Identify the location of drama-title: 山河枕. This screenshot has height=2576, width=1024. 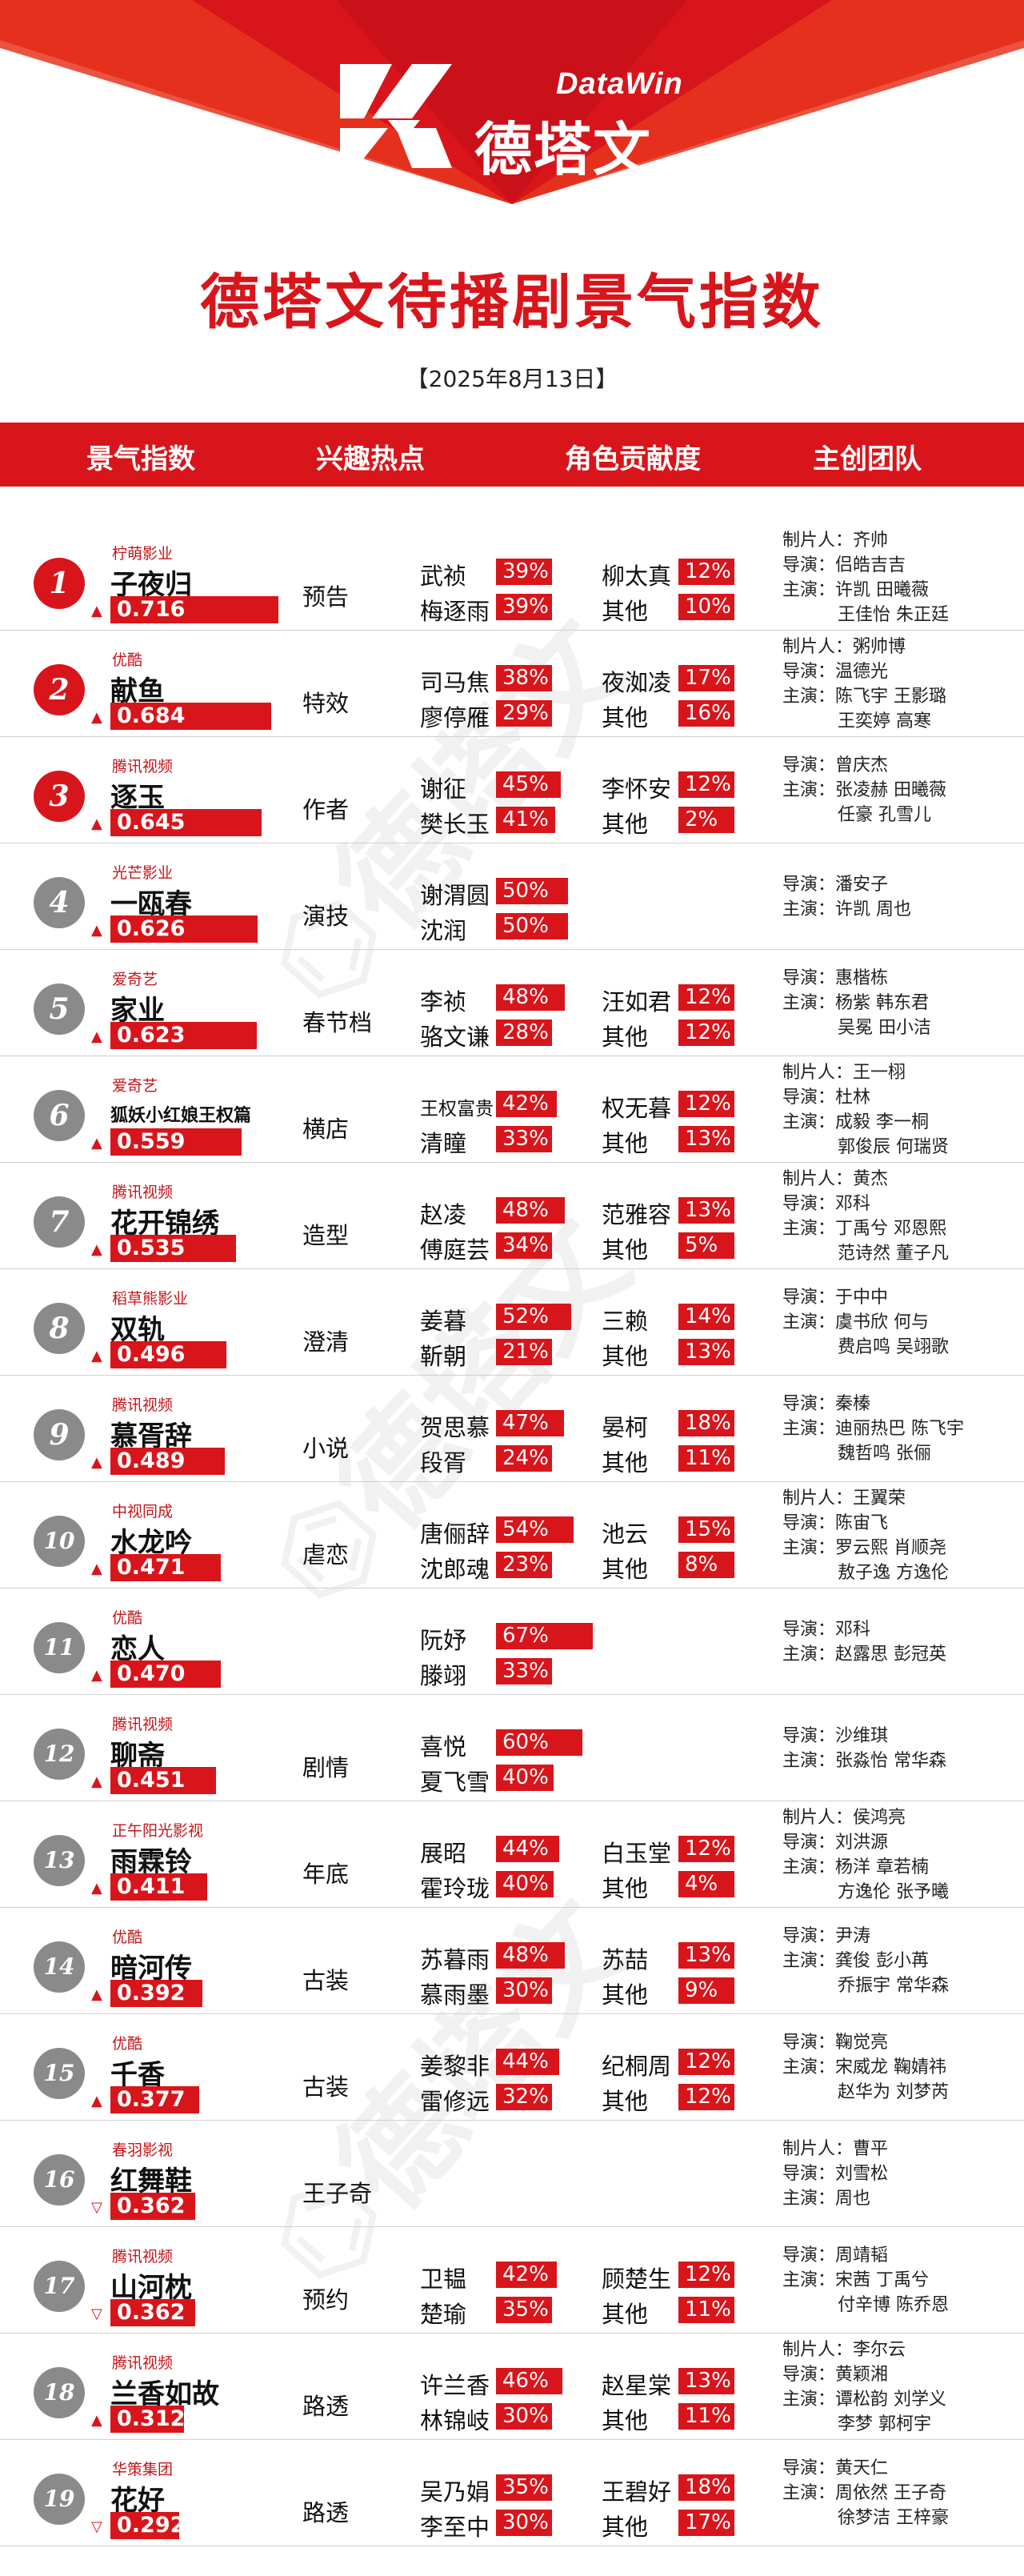
(151, 2288).